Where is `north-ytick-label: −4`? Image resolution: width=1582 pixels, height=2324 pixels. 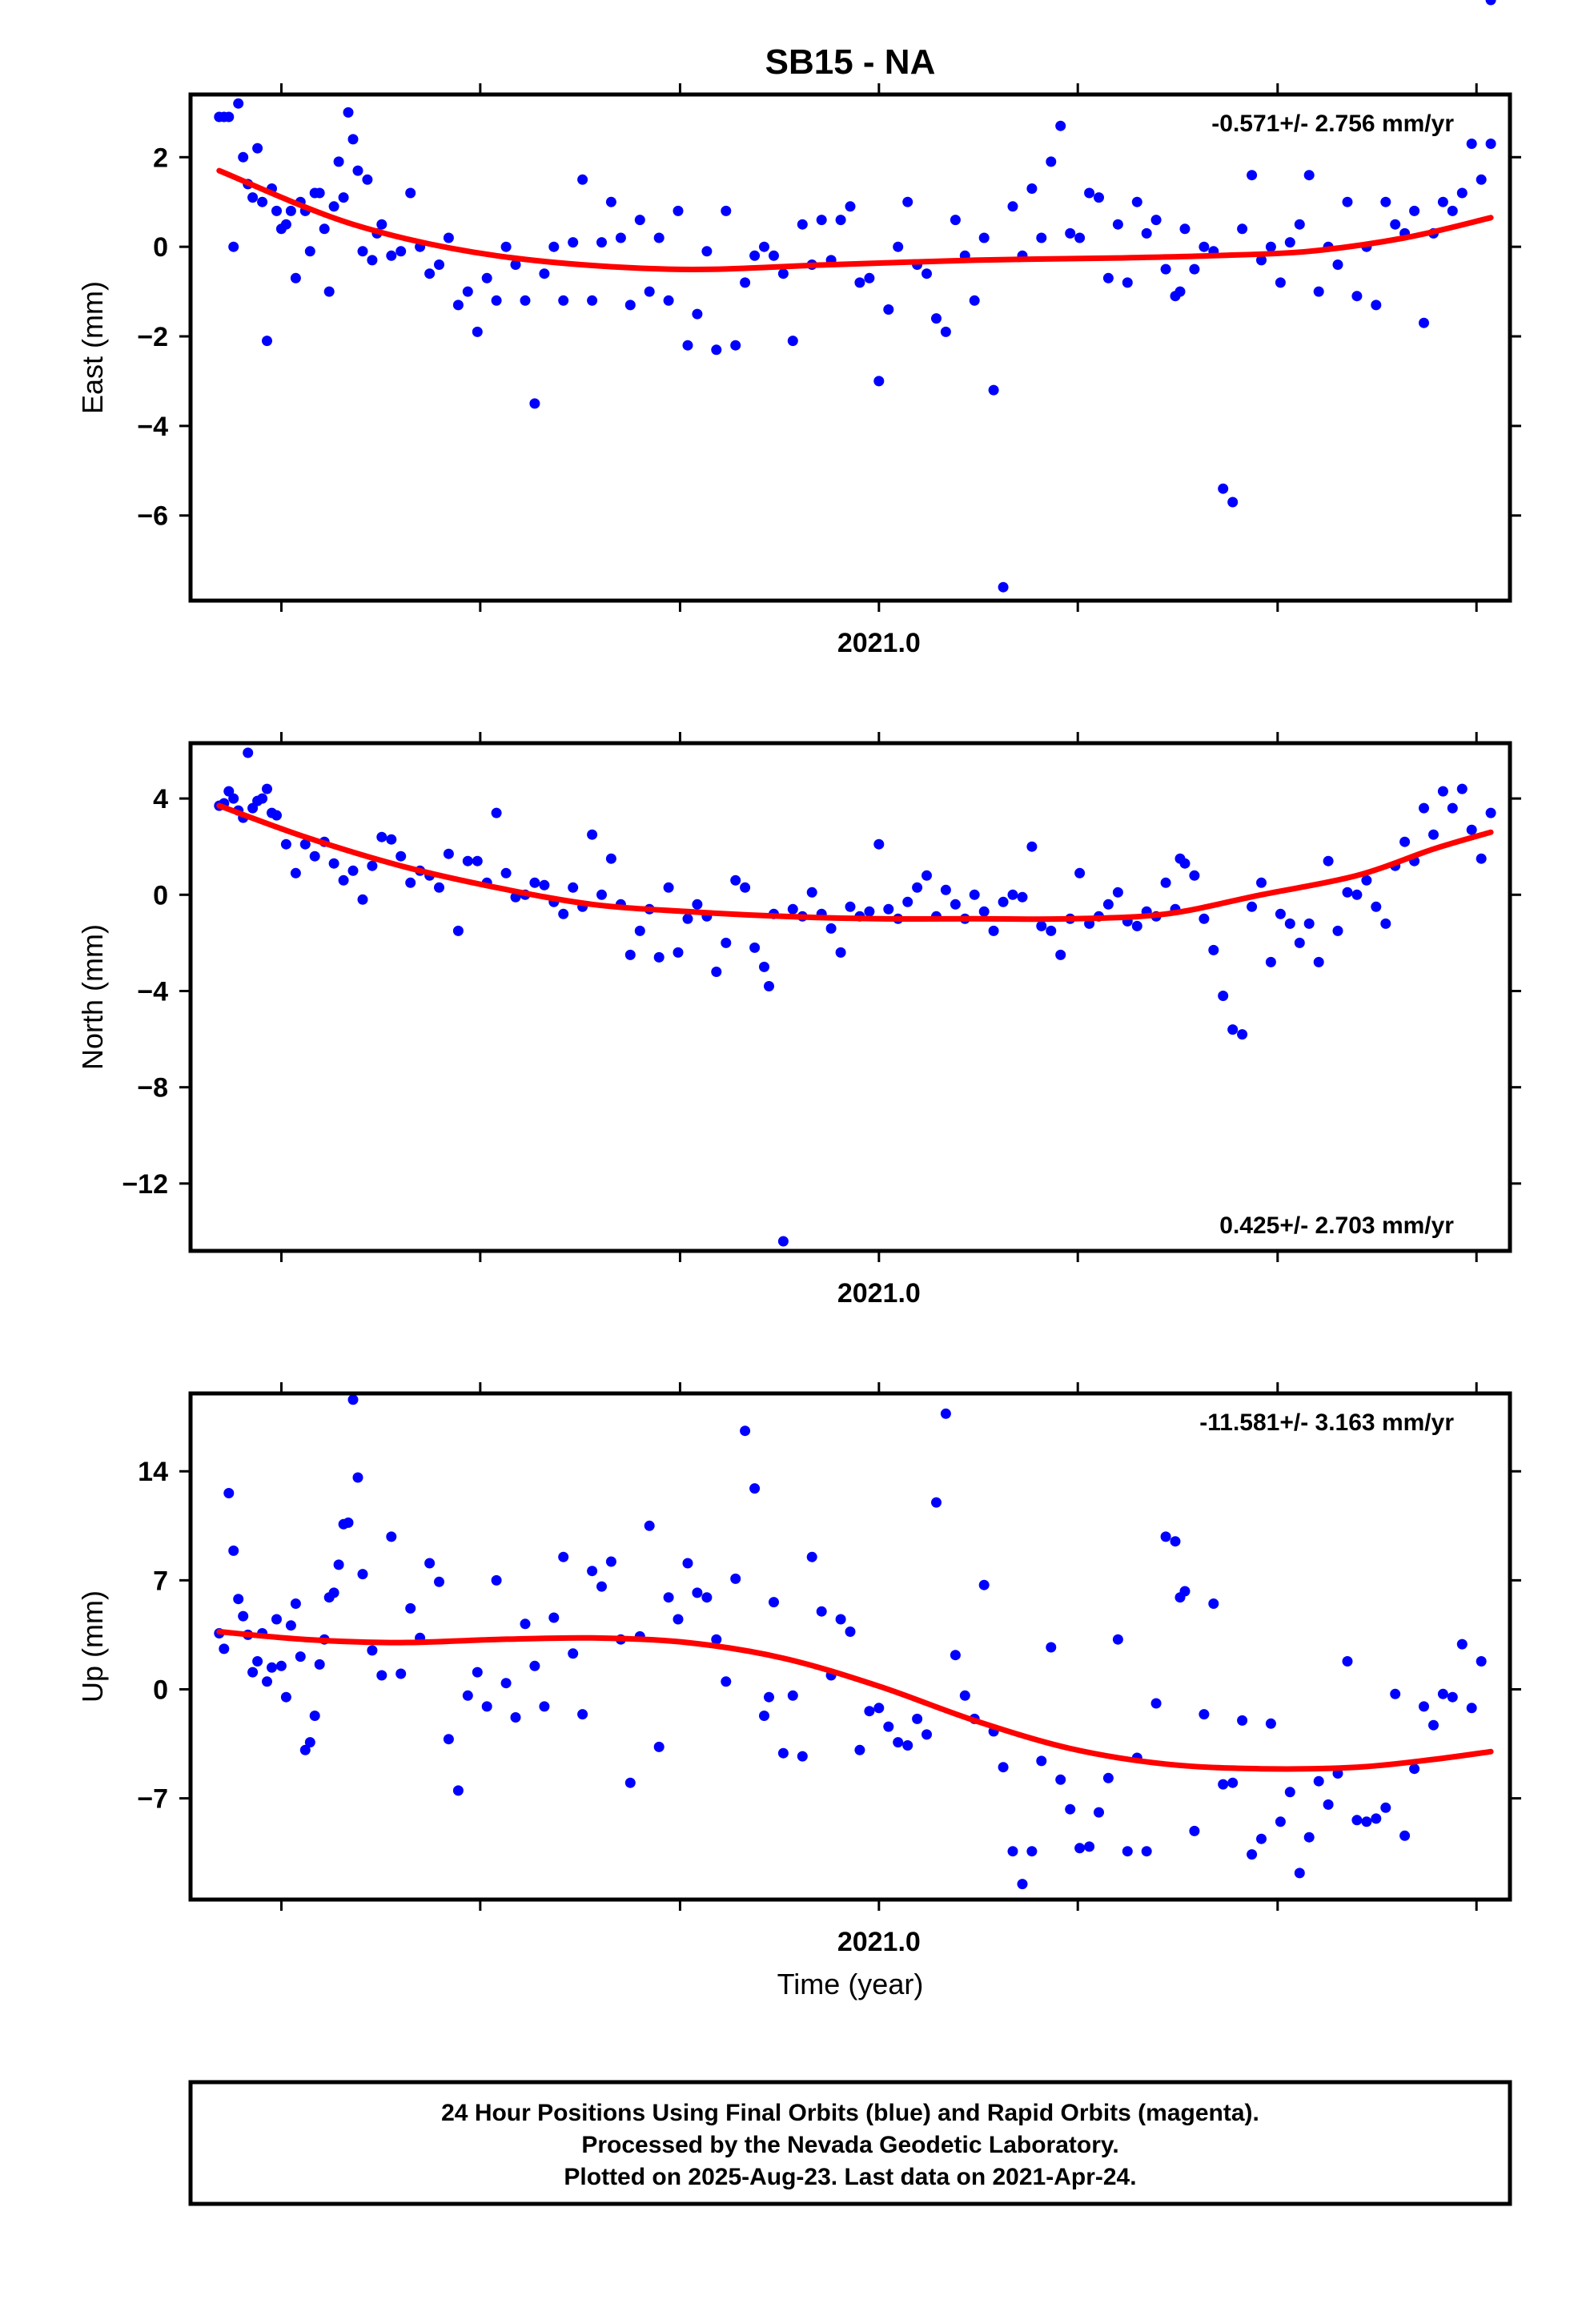
north-ytick-label: −4 is located at coordinates (152, 991).